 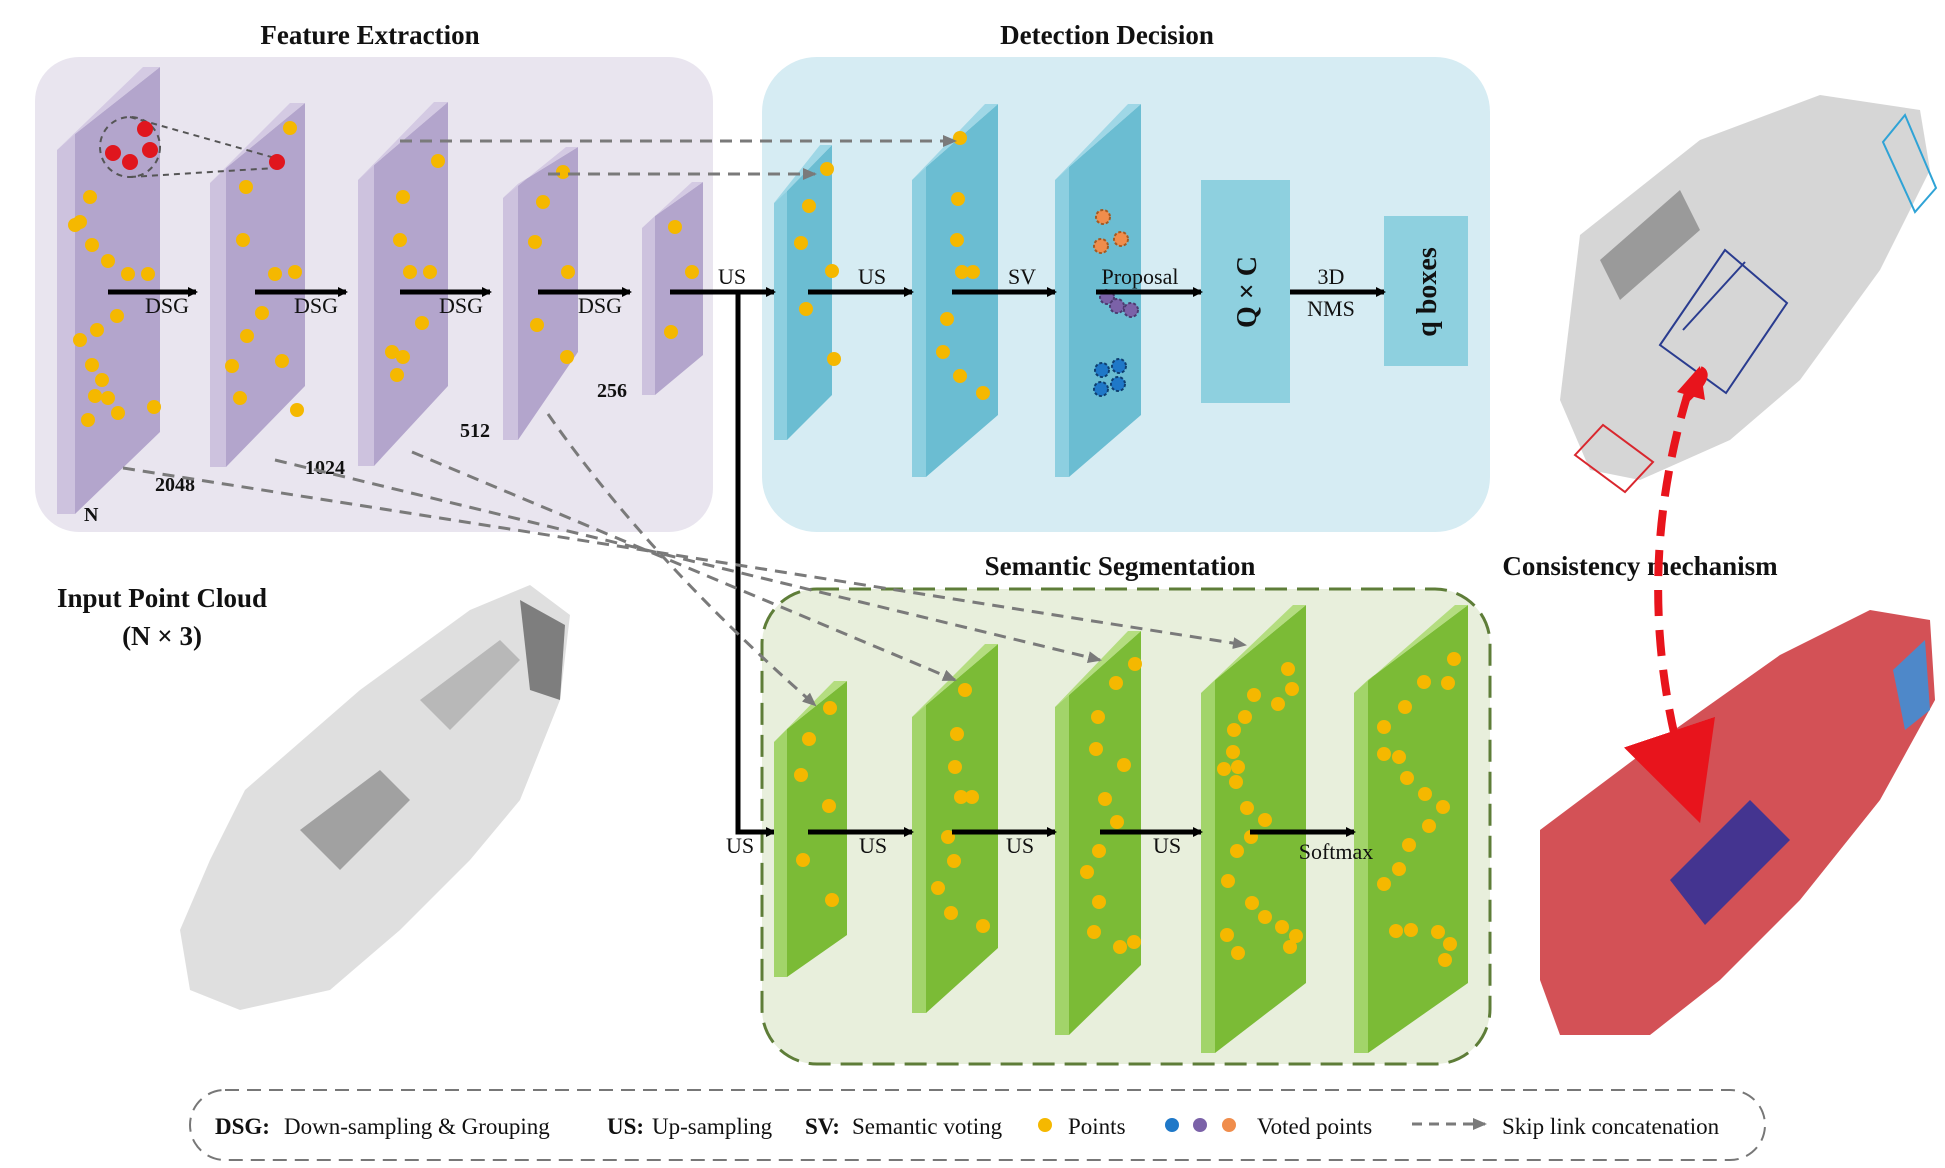 I want to click on size-label-2048: 2048, so click(x=175, y=485).